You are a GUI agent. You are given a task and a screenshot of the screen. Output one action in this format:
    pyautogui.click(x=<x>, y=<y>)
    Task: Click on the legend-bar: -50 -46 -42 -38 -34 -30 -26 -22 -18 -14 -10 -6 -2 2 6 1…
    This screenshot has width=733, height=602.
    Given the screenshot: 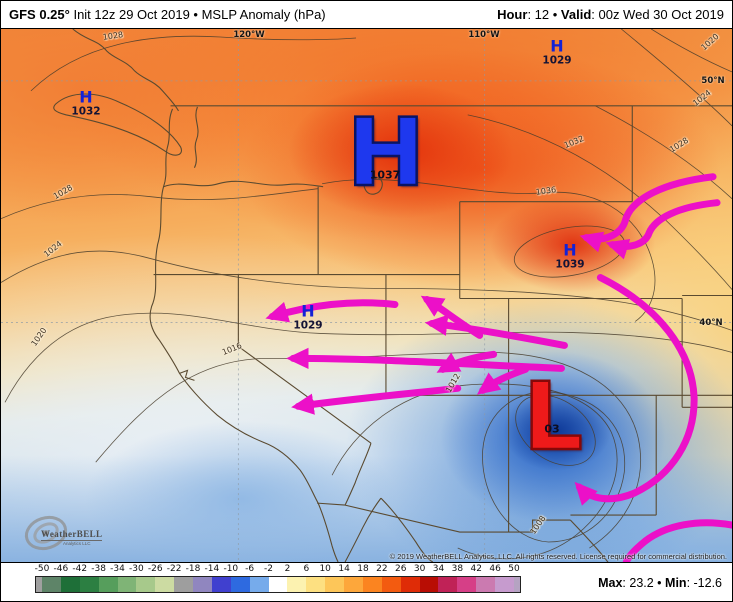 What is the action you would take?
    pyautogui.click(x=366, y=581)
    